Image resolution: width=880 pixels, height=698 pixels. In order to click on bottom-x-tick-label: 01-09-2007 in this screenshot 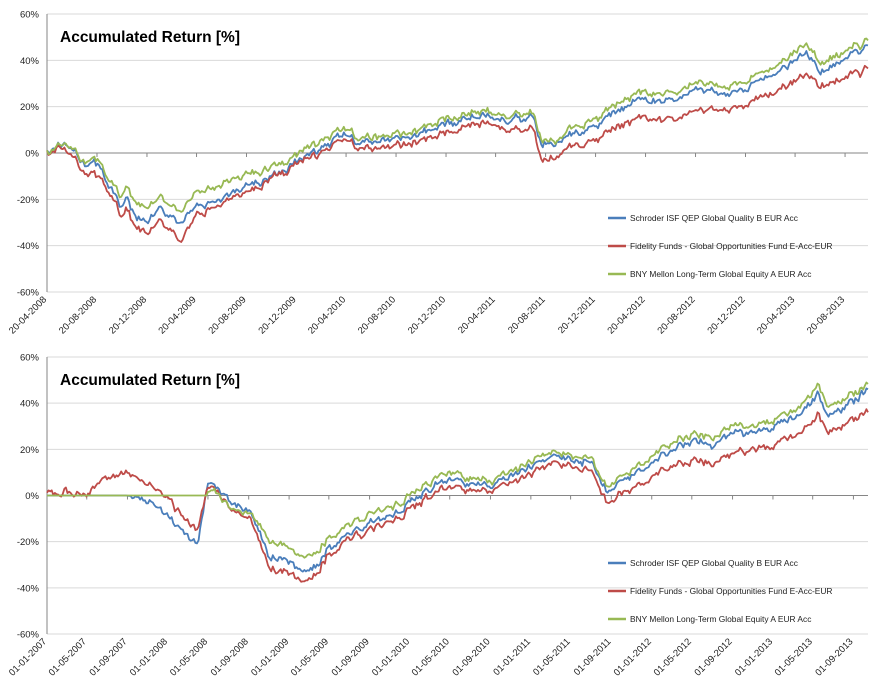, I will do `click(108, 657)`.